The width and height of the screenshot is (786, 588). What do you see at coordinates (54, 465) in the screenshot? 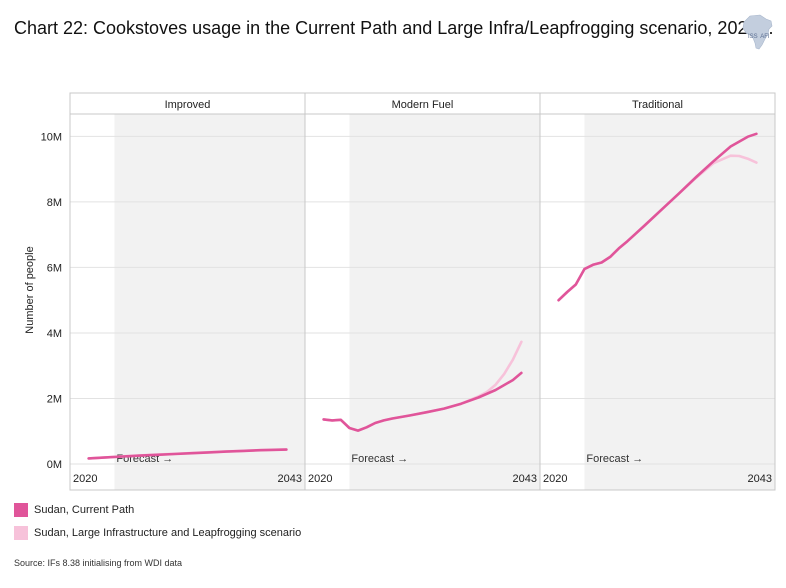
I see `y-tick-label: 0M` at bounding box center [54, 465].